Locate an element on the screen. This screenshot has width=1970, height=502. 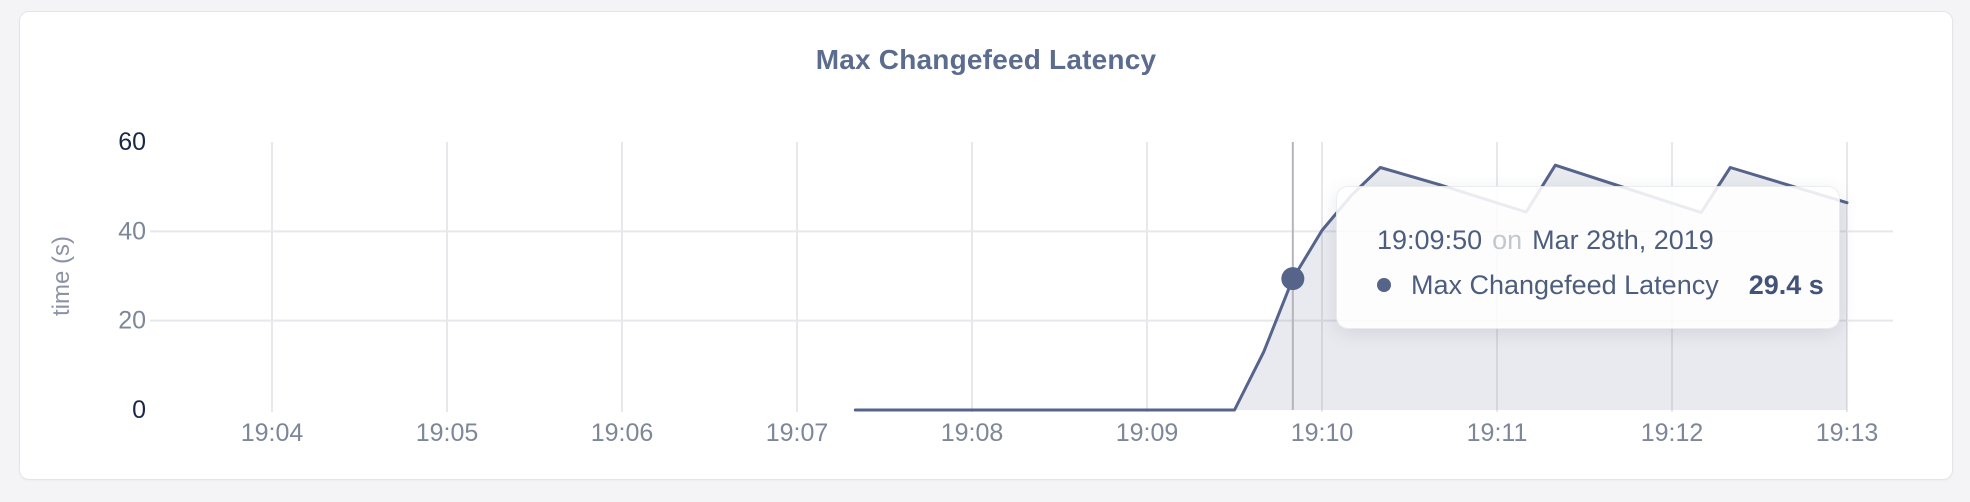
tooltip-timestamp: 19:09:50 on Mar 28th, 2019 is located at coordinates (1608, 240).